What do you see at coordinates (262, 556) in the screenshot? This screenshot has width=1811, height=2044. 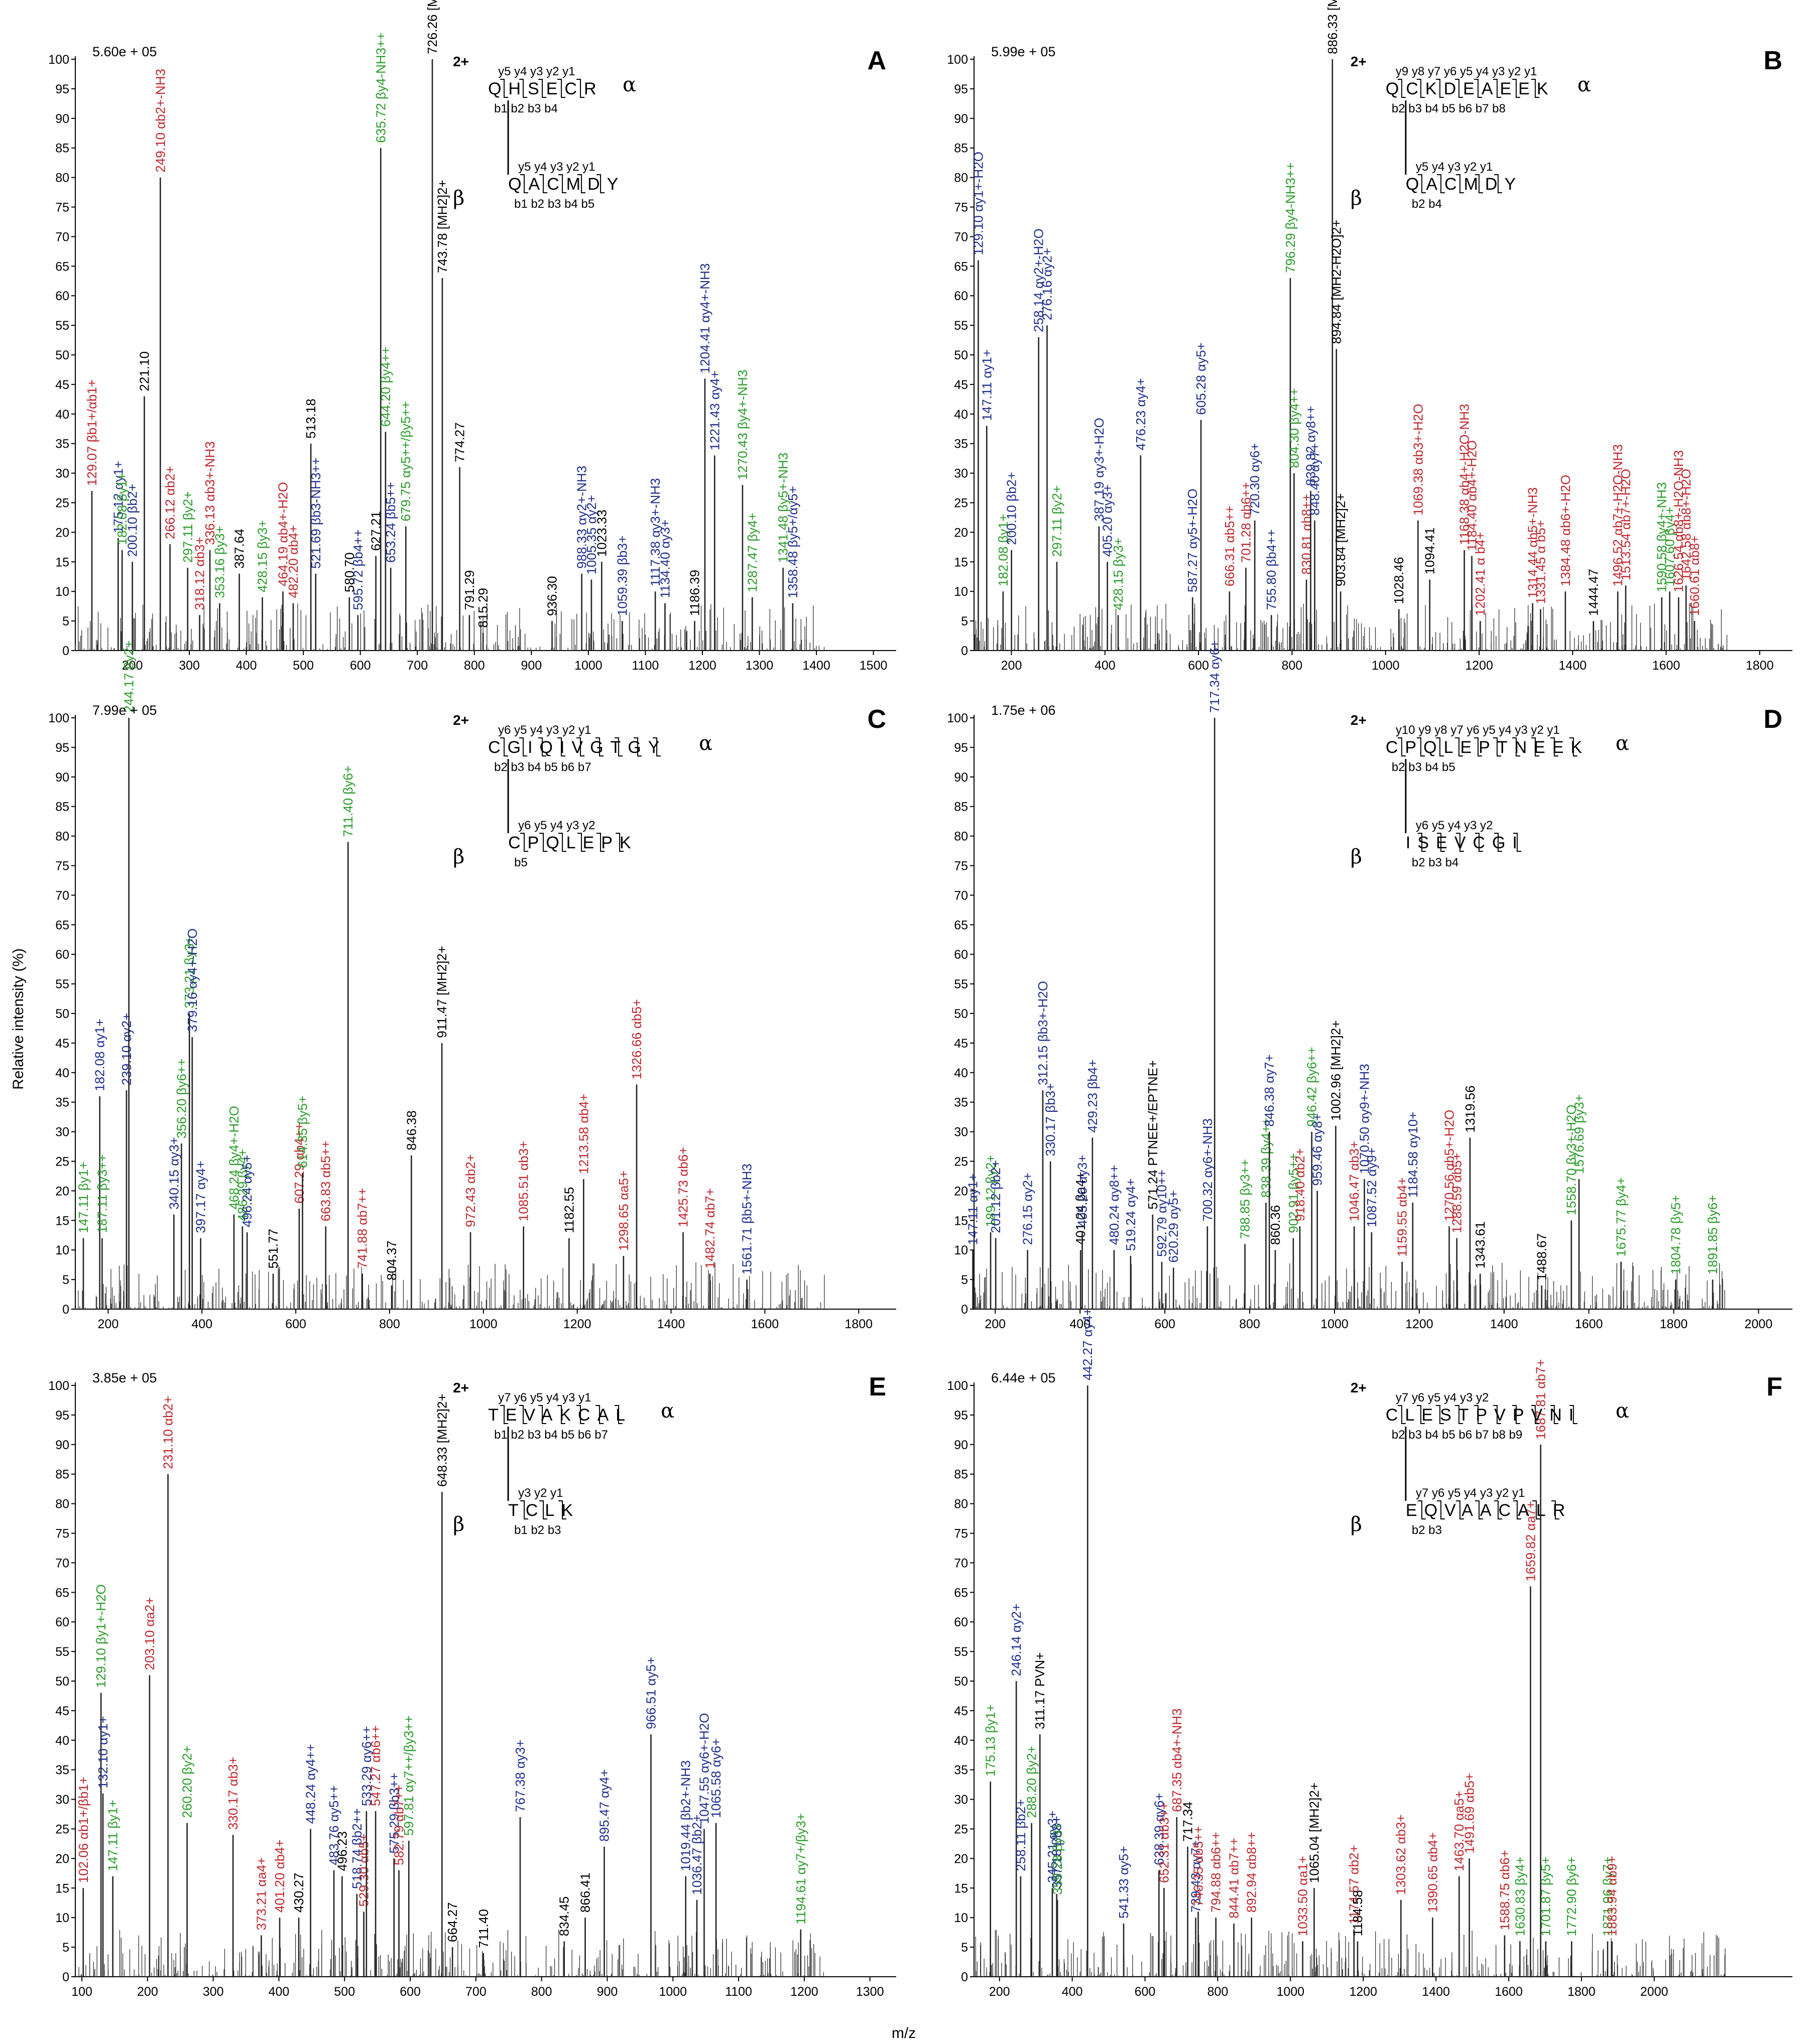 I see `peak-label: 428.15 βy3+` at bounding box center [262, 556].